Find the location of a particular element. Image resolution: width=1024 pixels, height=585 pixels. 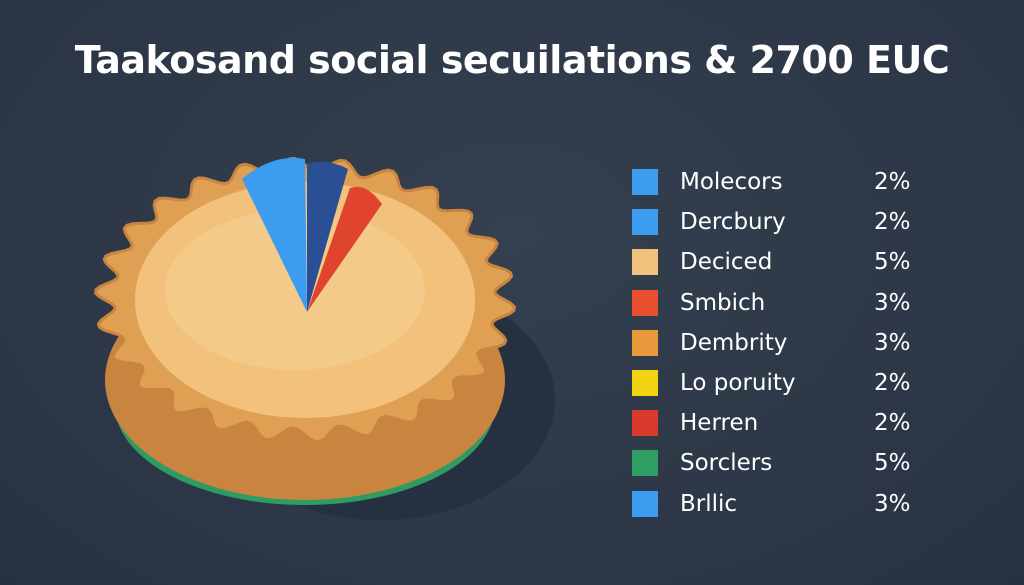

wedge-navy is located at coordinates (327, 236).